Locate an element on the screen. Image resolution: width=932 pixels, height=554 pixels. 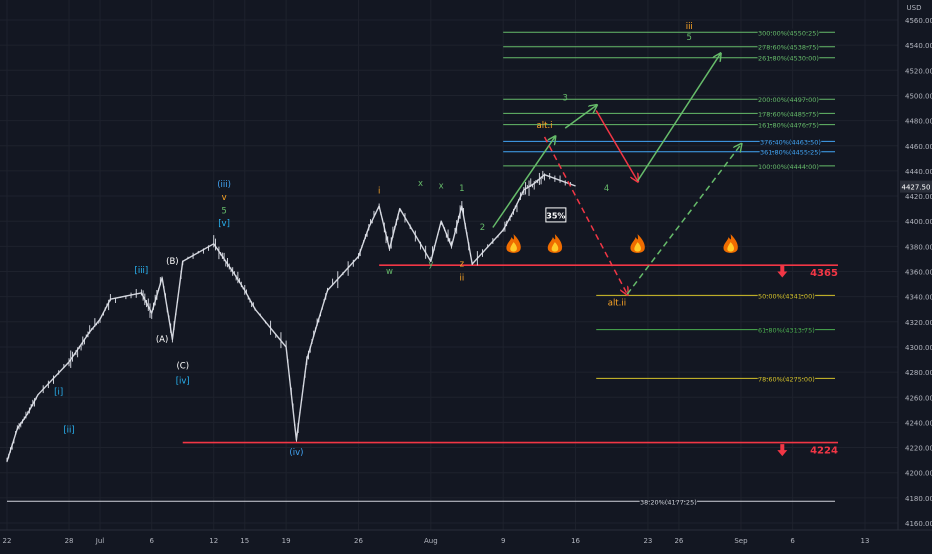
price-tick-label: 4200.00 is located at coordinates (918, 474).